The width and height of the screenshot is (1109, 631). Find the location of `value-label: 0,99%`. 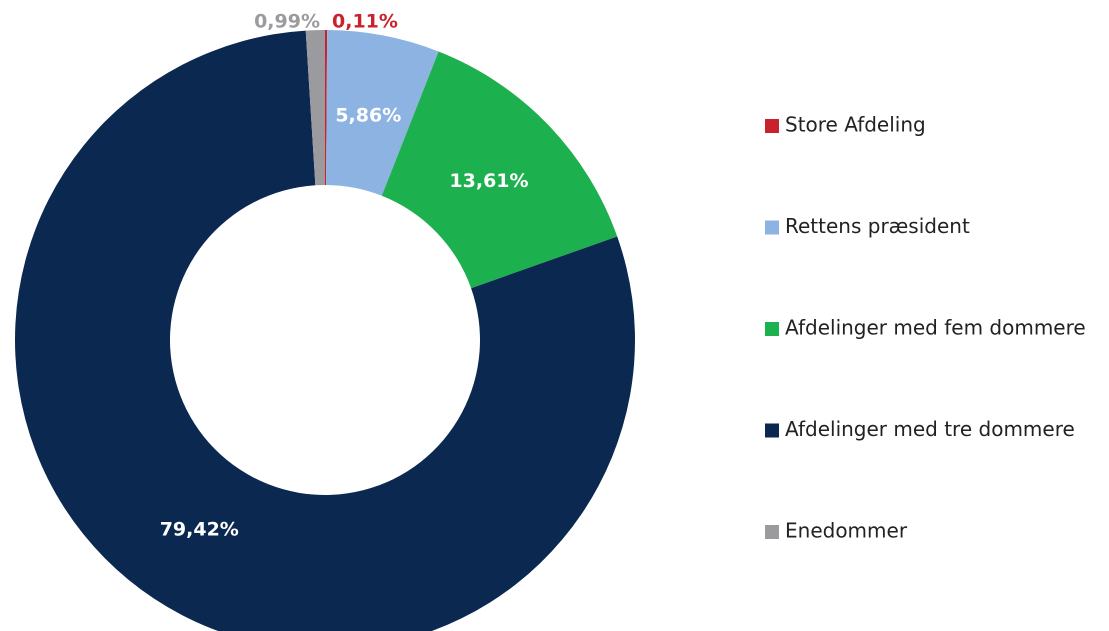

value-label: 0,99% is located at coordinates (287, 22).